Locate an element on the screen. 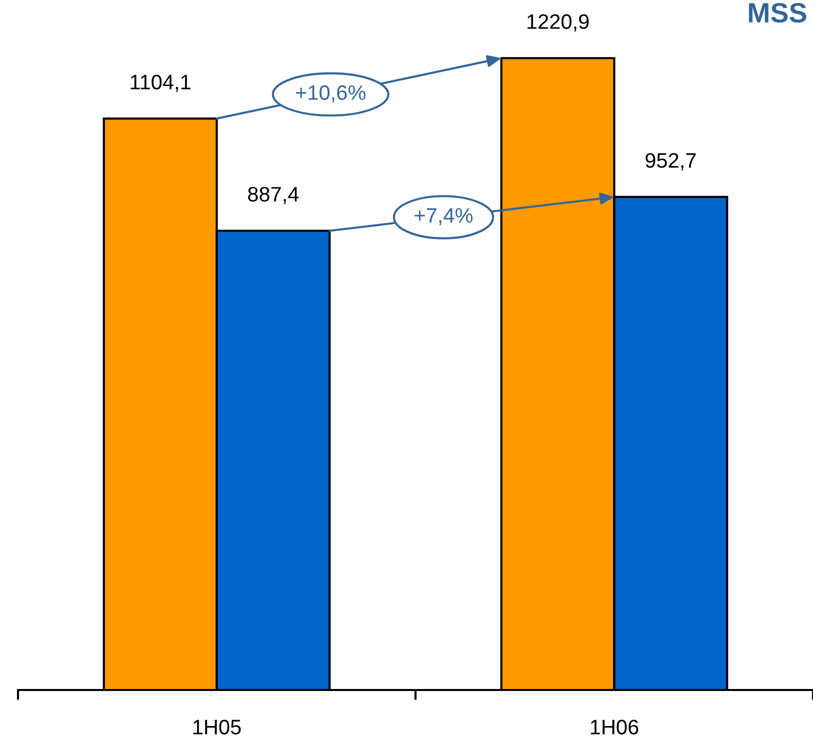  annotation: +7,4% is located at coordinates (443, 217).